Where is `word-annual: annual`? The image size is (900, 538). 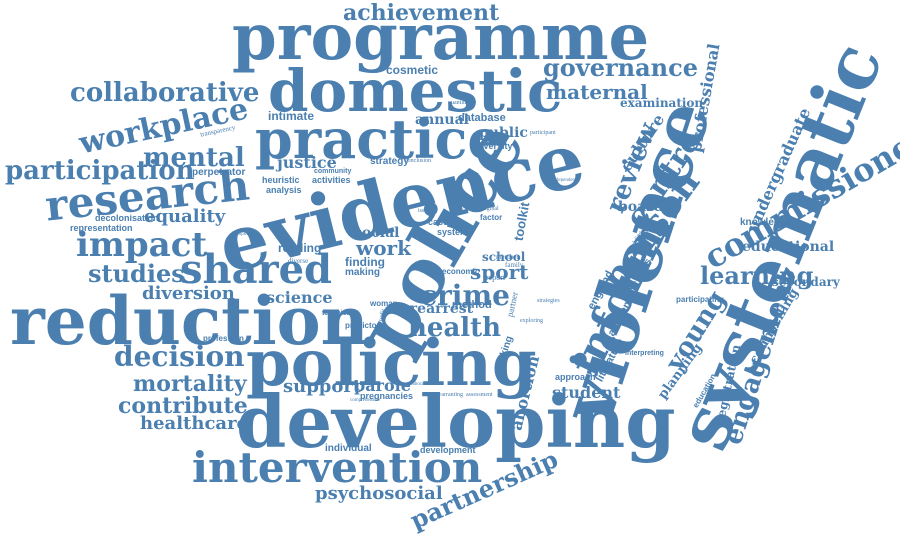
word-annual: annual is located at coordinates (442, 120).